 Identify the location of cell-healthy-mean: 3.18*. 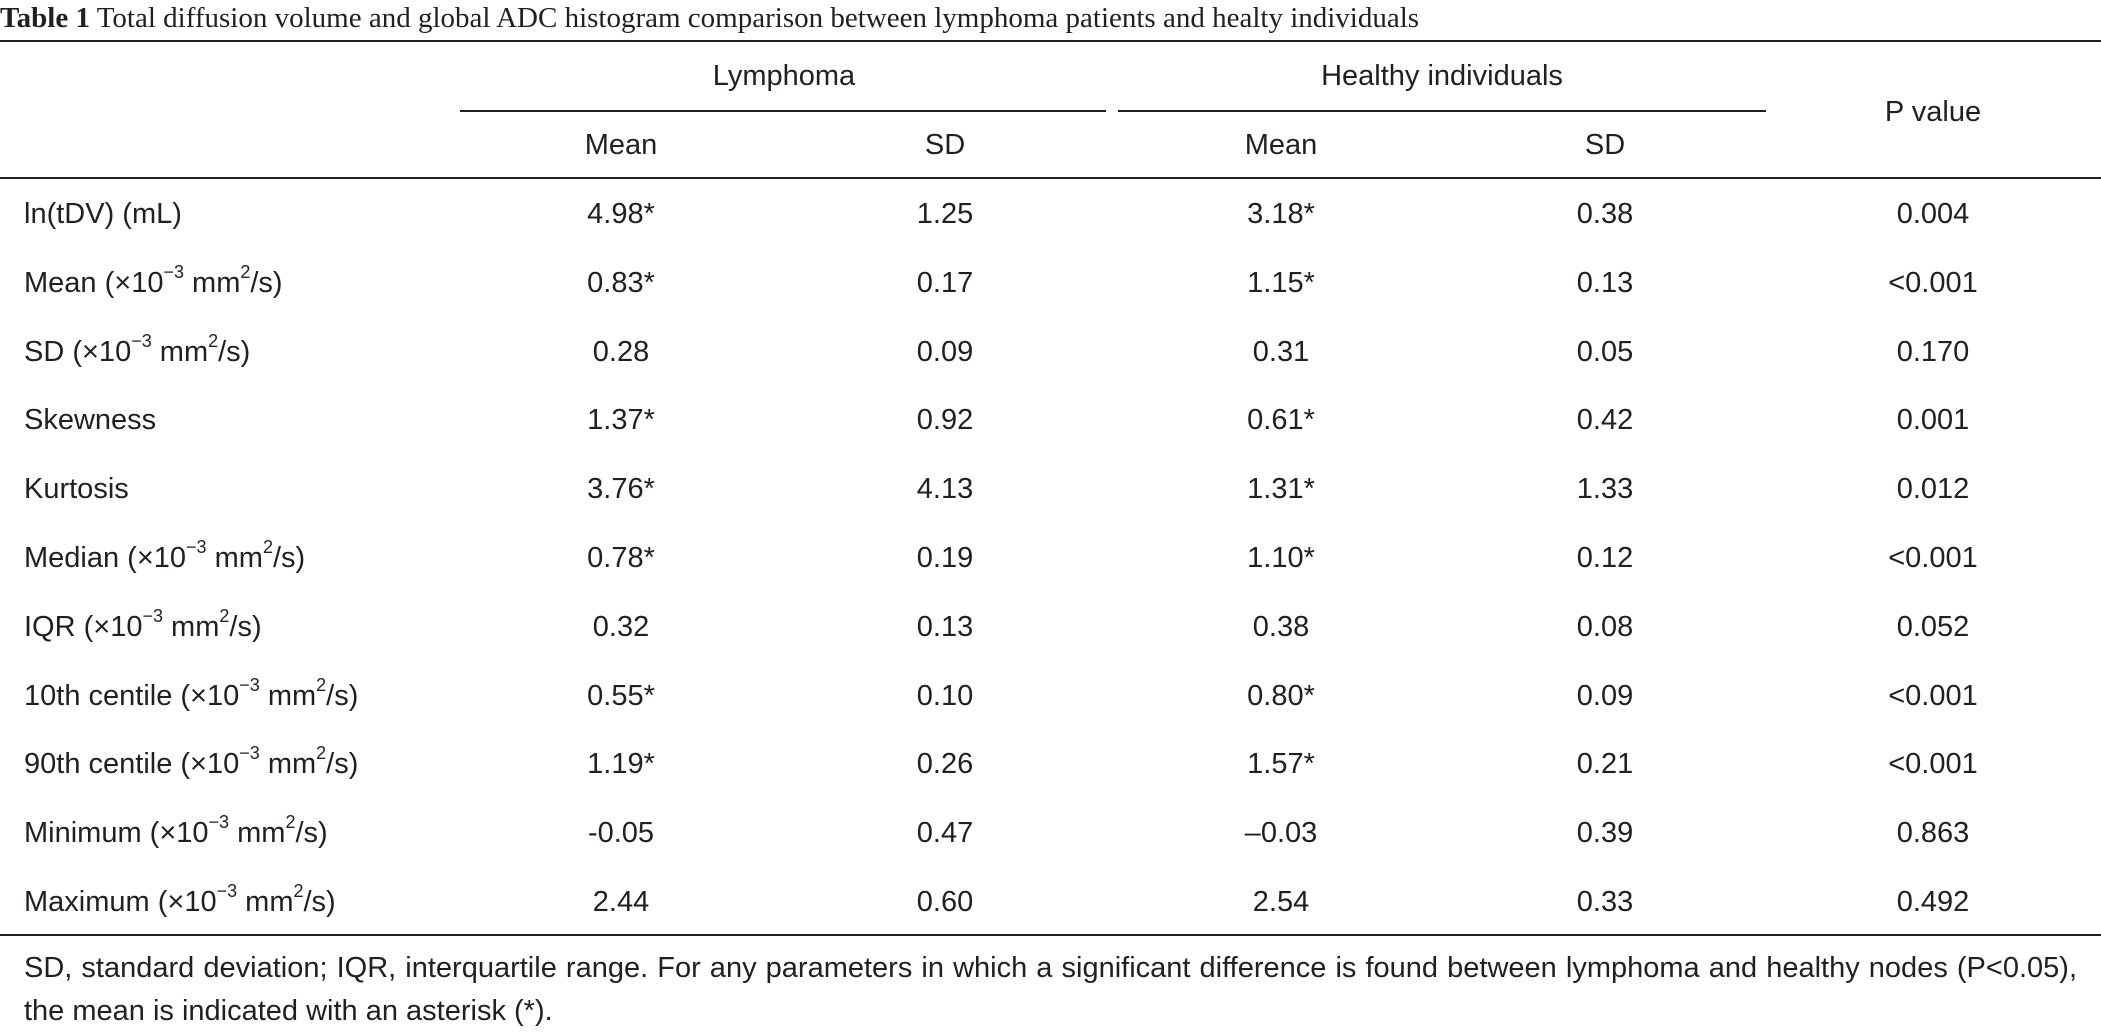
(1281, 214).